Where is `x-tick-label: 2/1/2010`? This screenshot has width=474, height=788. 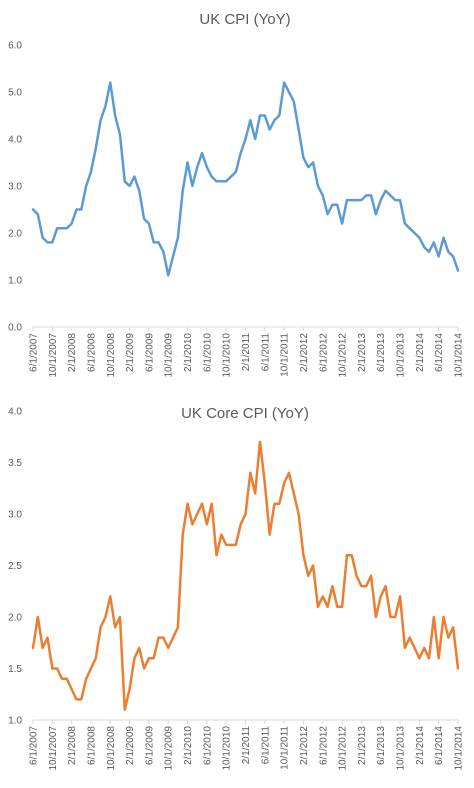
x-tick-label: 2/1/2010 is located at coordinates (188, 352).